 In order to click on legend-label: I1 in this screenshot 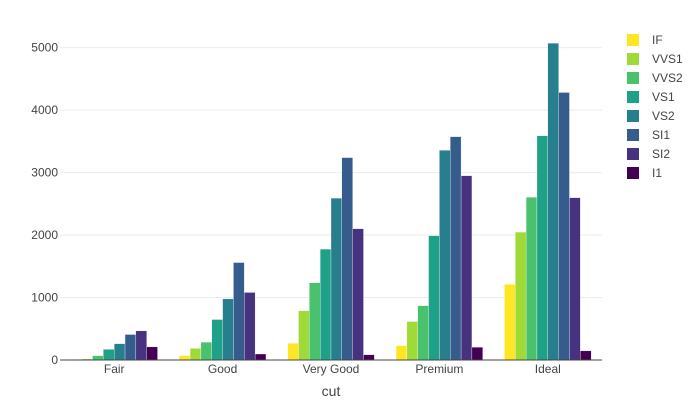, I will do `click(657, 173)`.